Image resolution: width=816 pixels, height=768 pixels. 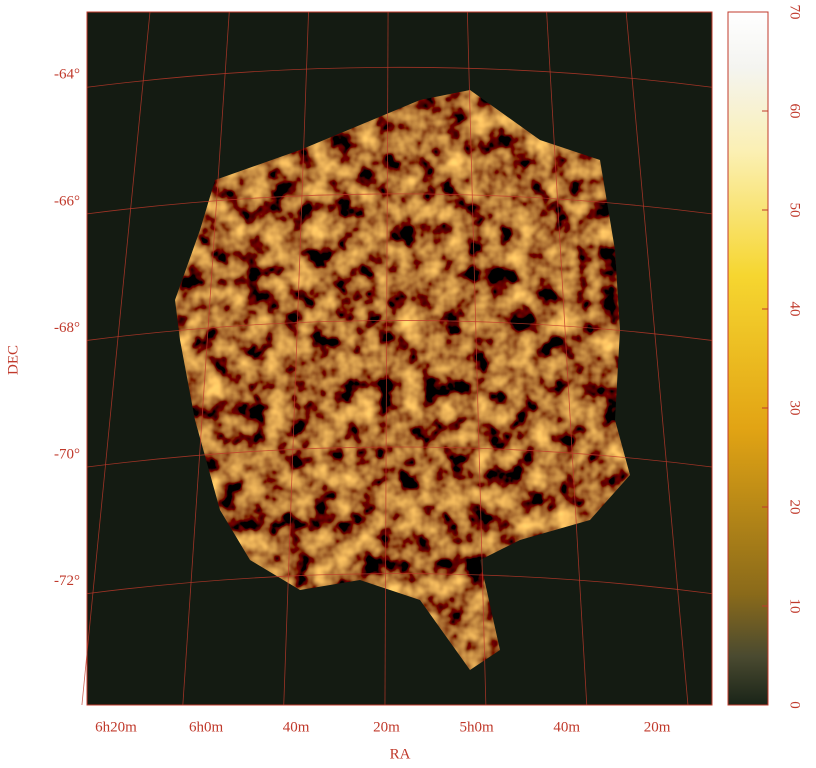 What do you see at coordinates (13, 360) in the screenshot?
I see `y-axis-label: DEC` at bounding box center [13, 360].